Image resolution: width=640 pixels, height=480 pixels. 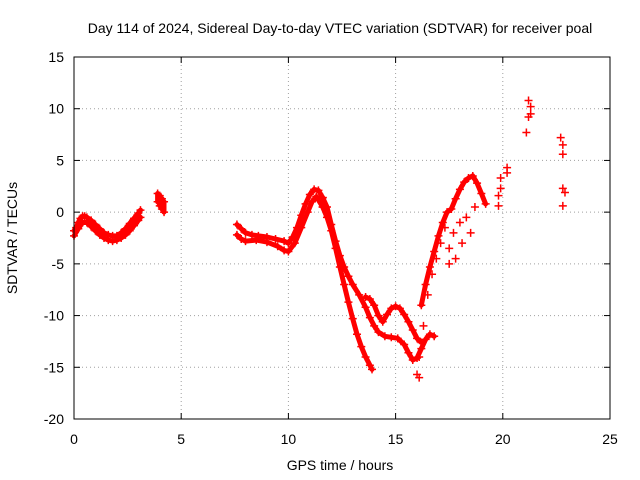 What do you see at coordinates (60, 160) in the screenshot?
I see `y-tick-label: 5` at bounding box center [60, 160].